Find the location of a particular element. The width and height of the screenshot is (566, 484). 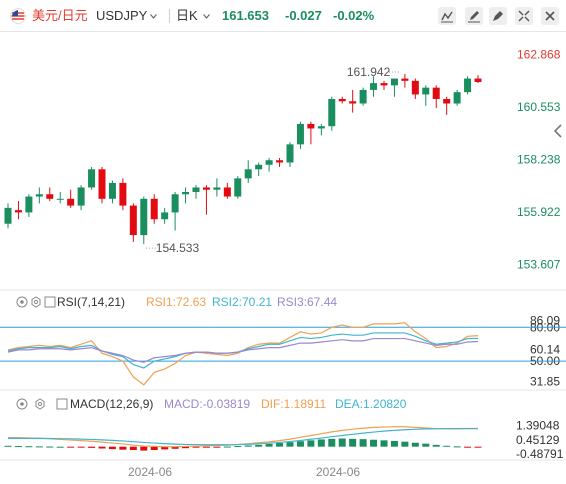

macd-lines is located at coordinates (243, 437).